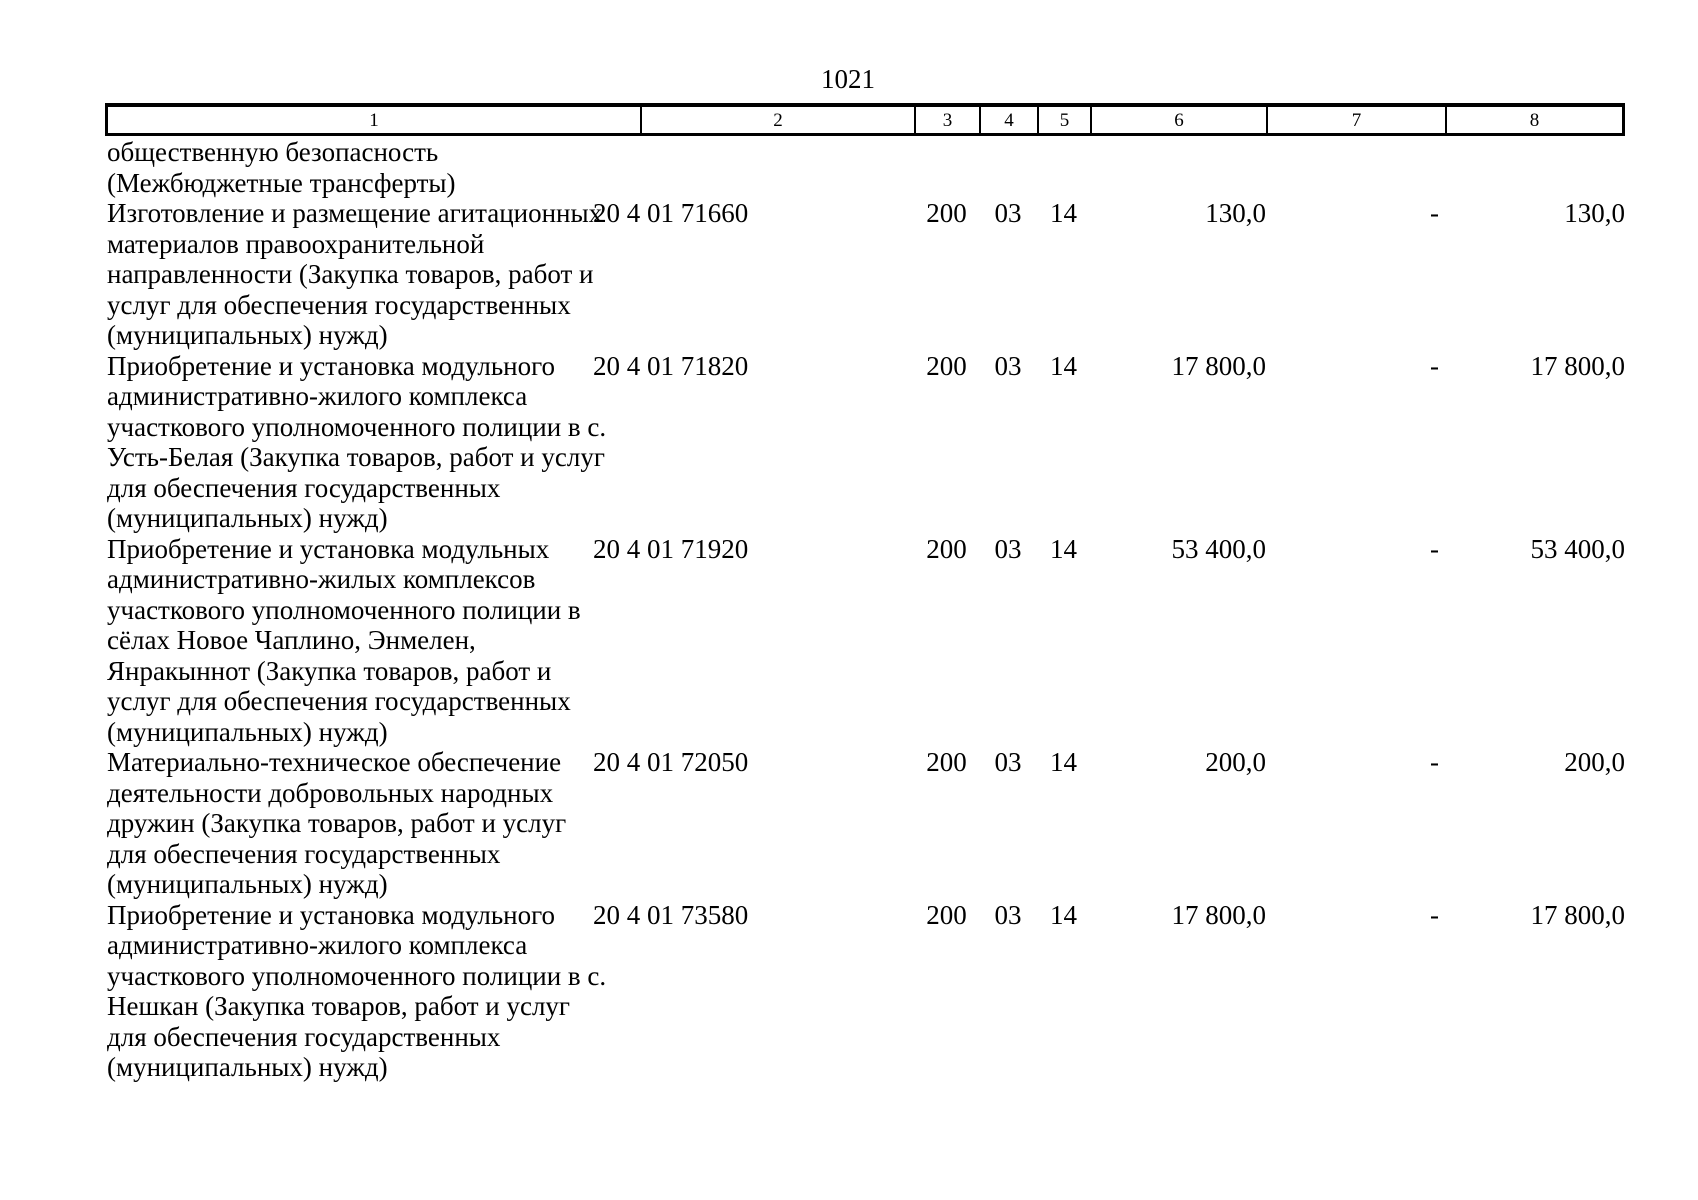  Describe the element at coordinates (1235, 213) in the screenshot. I see `col6-amount-cell: 130,0` at that location.